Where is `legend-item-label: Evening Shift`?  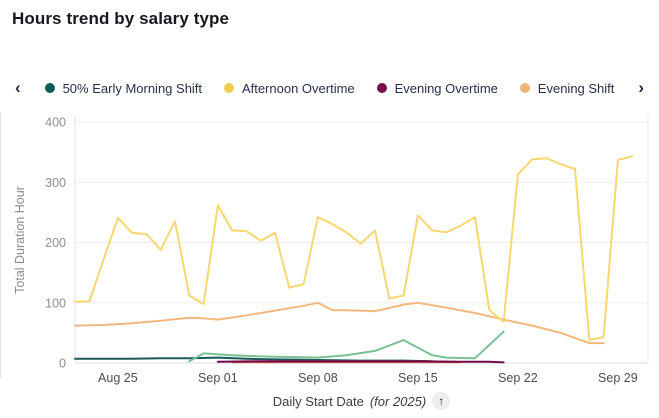 legend-item-label: Evening Shift is located at coordinates (576, 88).